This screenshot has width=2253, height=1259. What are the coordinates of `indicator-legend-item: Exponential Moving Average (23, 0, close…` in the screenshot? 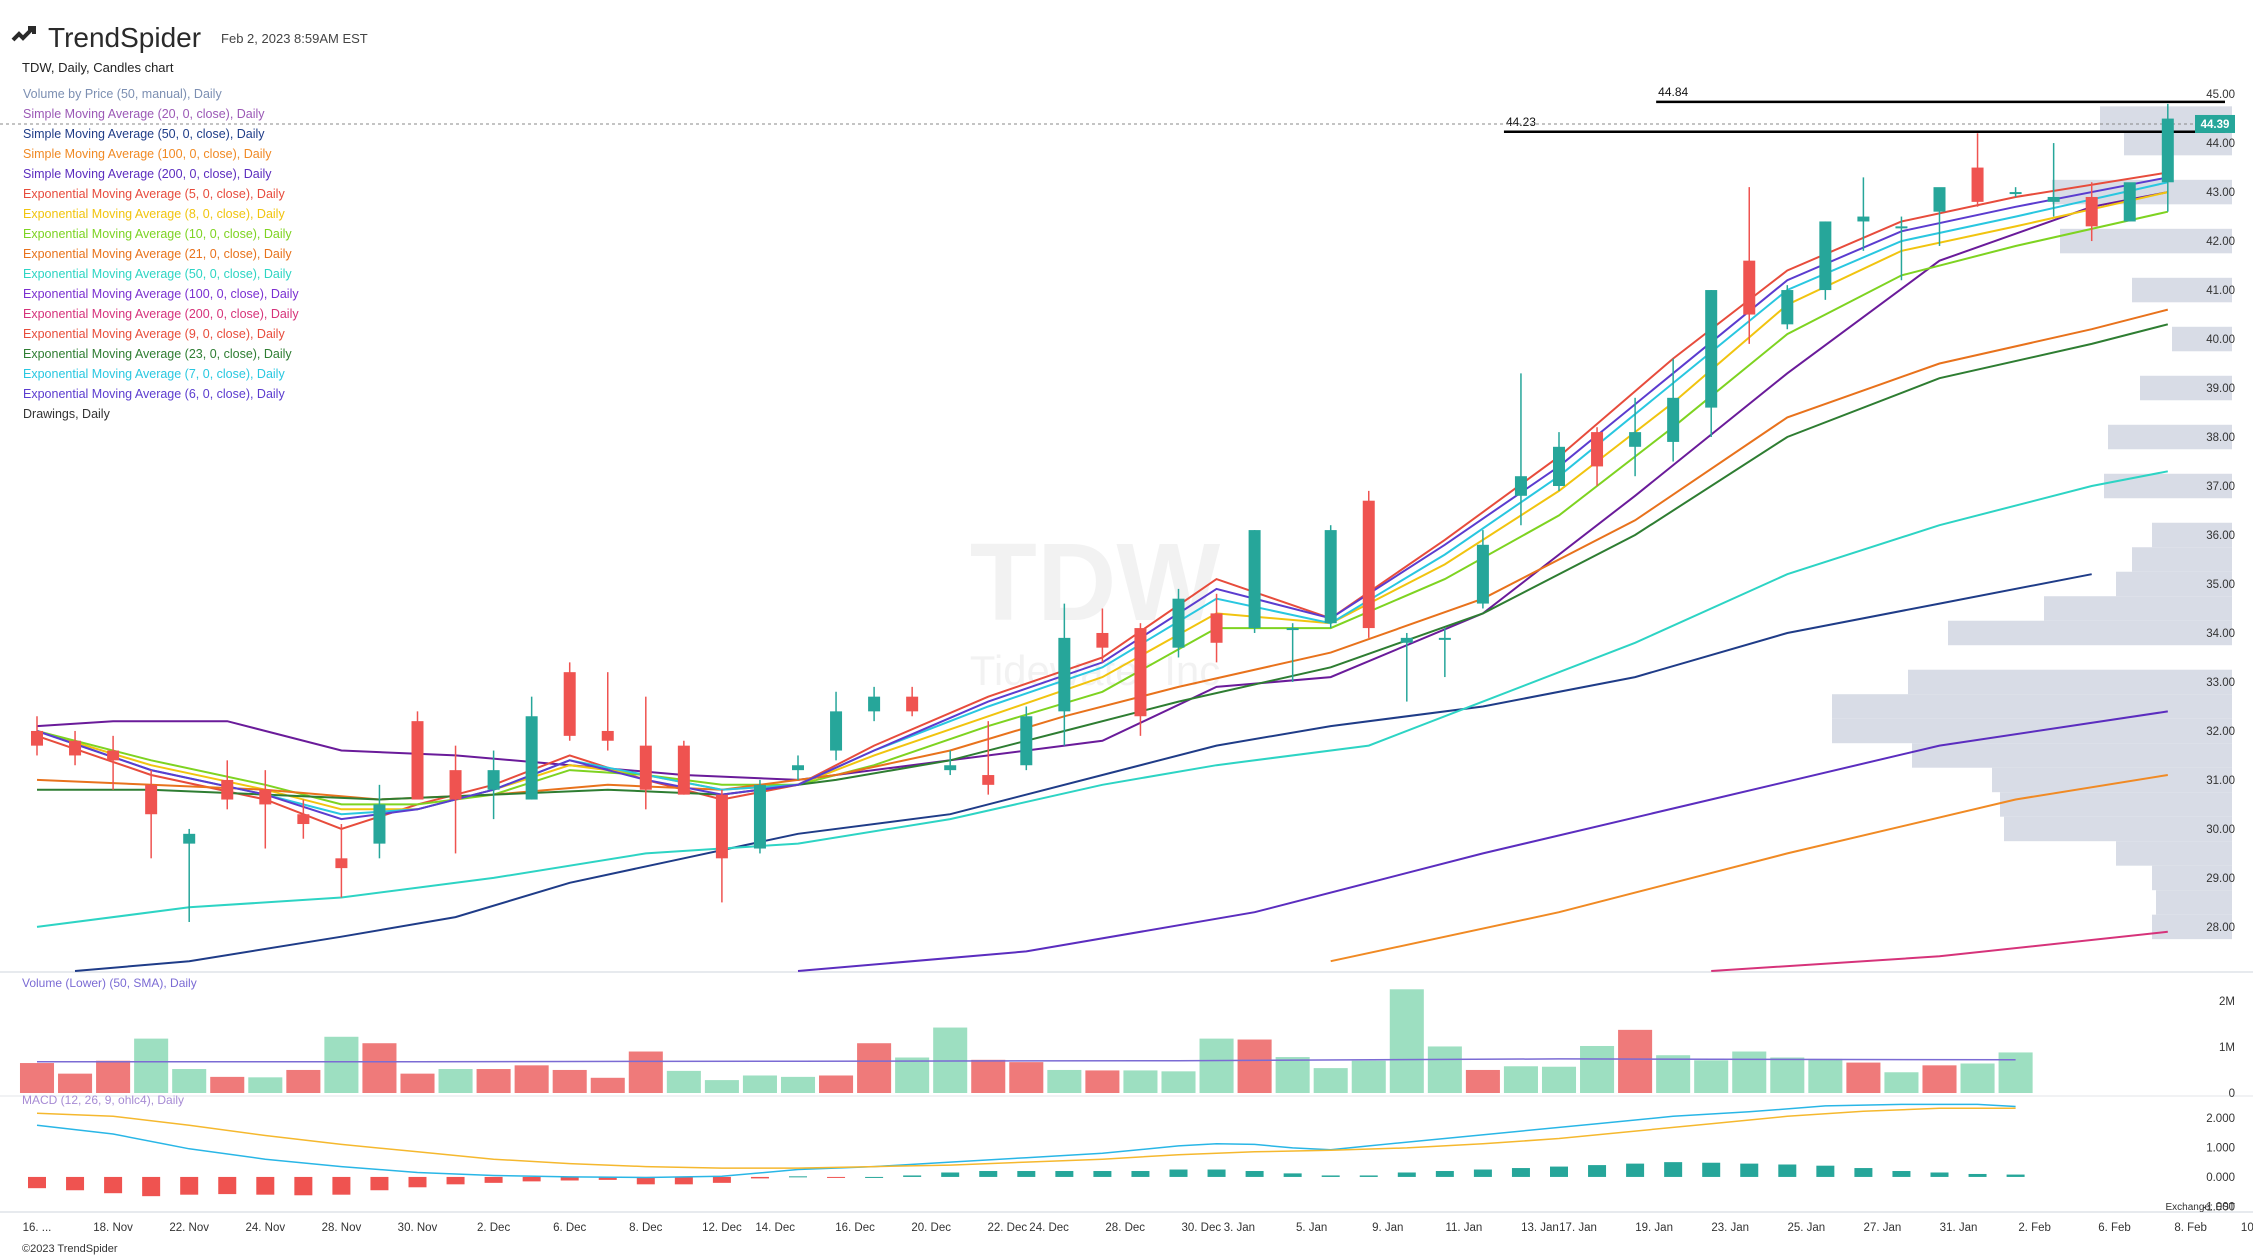 It's located at (157, 354).